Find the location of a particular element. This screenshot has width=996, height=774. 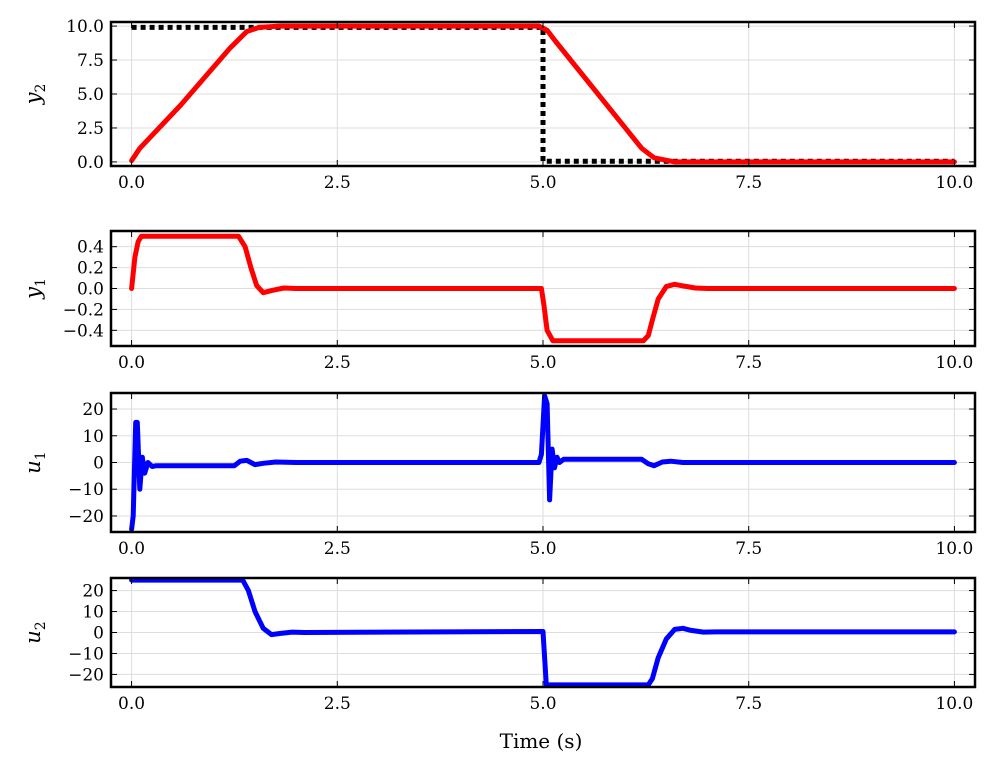

y-tick-label: 0.2 is located at coordinates (90, 269).